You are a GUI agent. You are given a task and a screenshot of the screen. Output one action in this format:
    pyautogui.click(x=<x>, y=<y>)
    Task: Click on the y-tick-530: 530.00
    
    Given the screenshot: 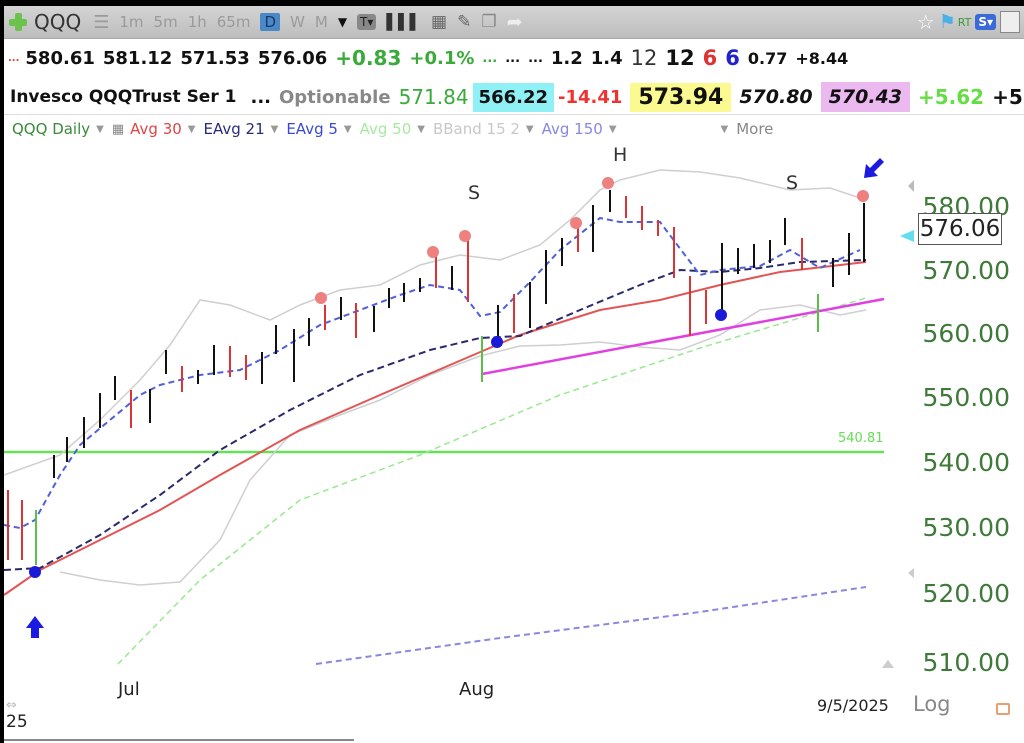 What is the action you would take?
    pyautogui.click(x=966, y=527)
    